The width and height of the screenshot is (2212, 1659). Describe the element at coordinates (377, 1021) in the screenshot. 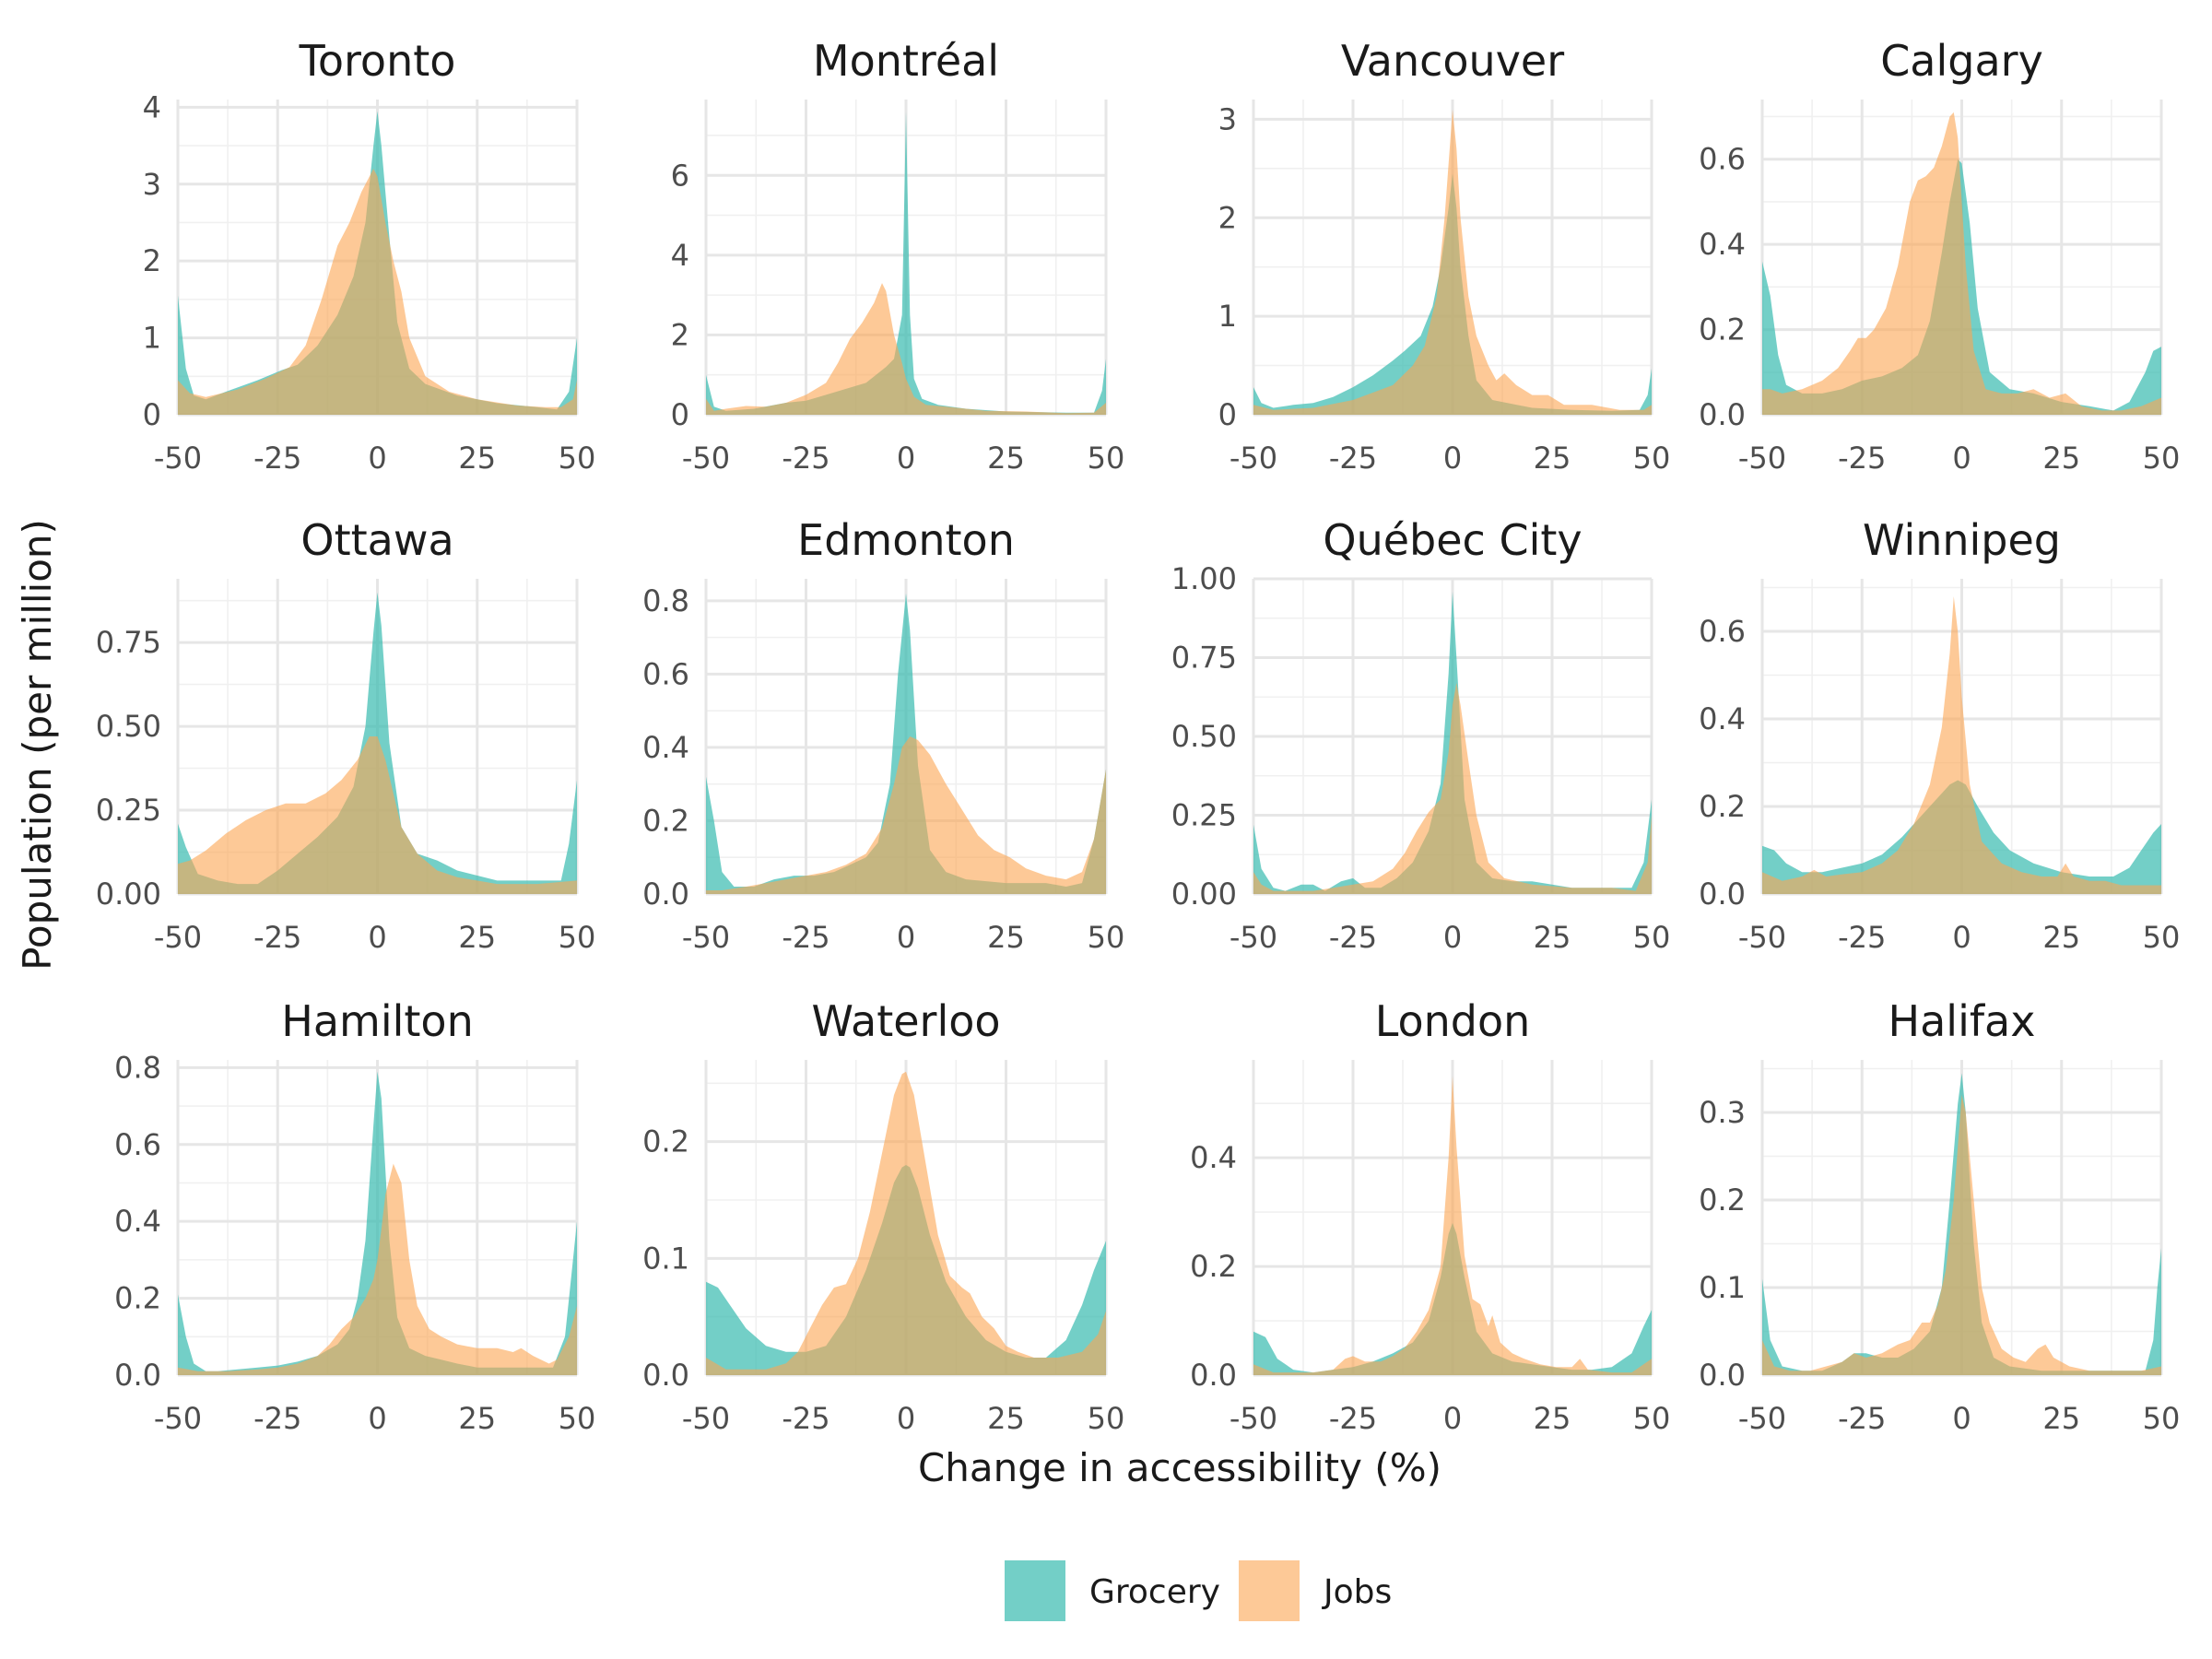

I see `panel-title-hamilton: Hamilton` at that location.